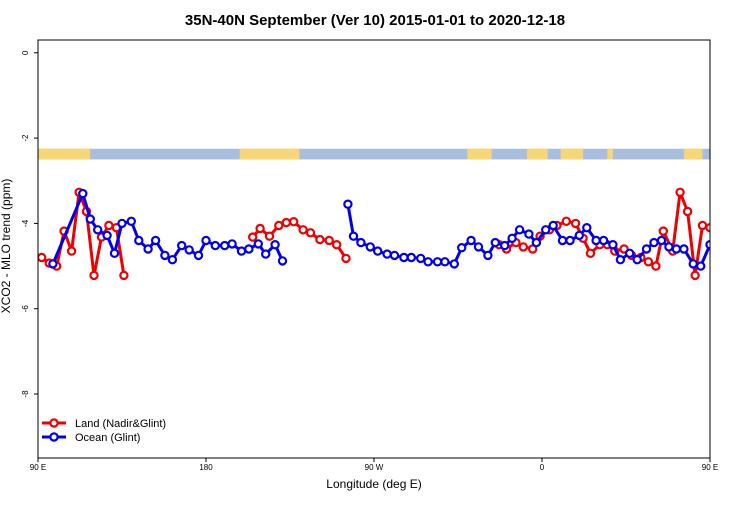  Describe the element at coordinates (374, 465) in the screenshot. I see `x-axis: 90 E 180 90 W 0 90 E` at that location.